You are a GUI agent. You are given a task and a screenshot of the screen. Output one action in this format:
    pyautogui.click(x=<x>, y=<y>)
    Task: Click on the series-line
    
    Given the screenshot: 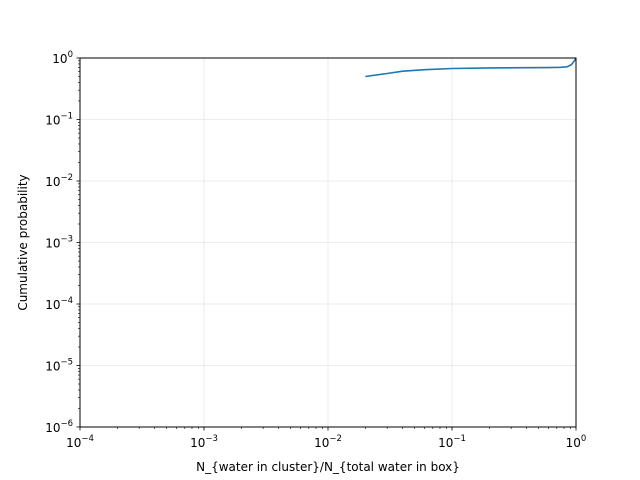 What is the action you would take?
    pyautogui.click(x=471, y=67)
    